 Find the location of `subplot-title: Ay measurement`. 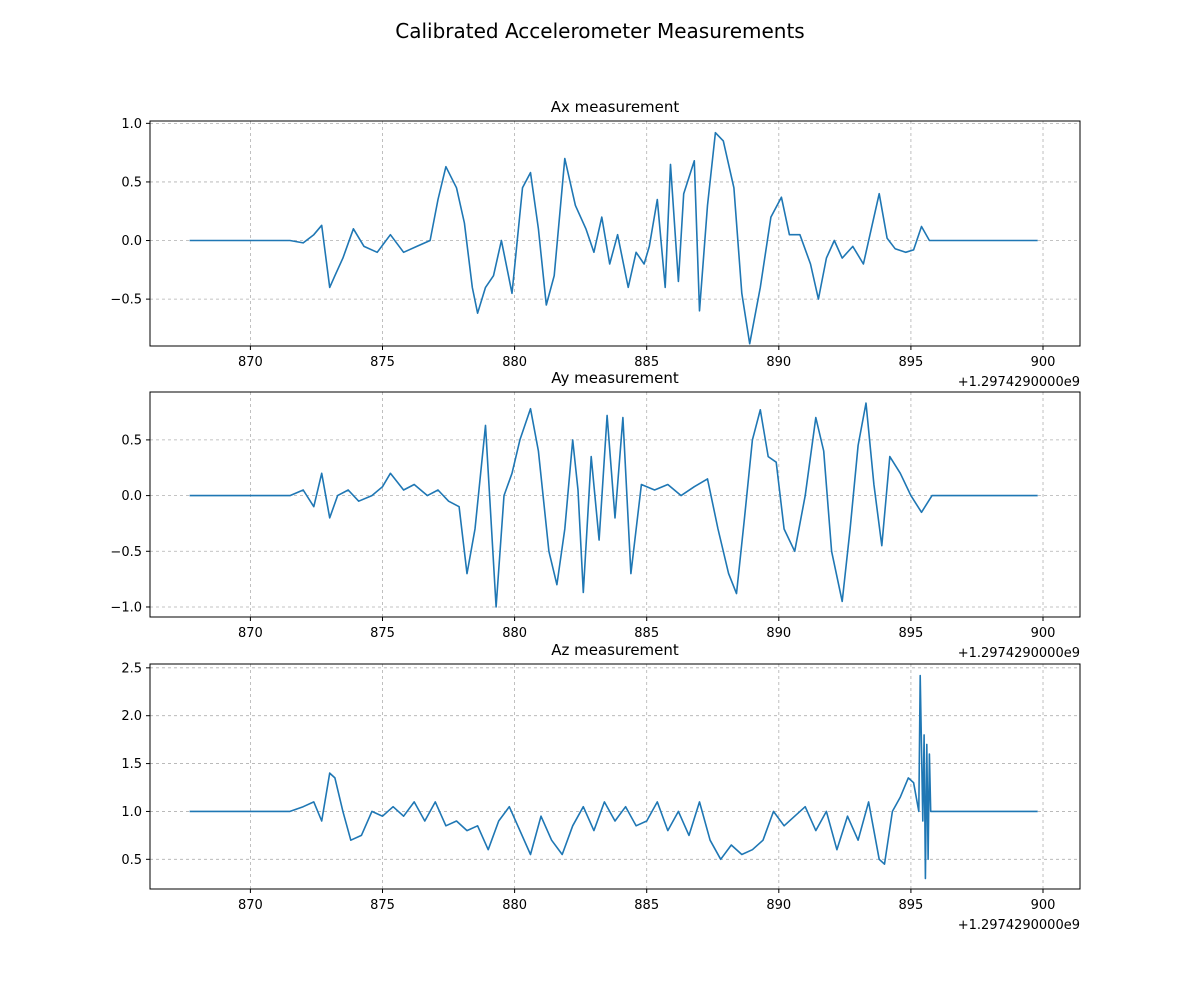

subplot-title: Ay measurement is located at coordinates (615, 378).